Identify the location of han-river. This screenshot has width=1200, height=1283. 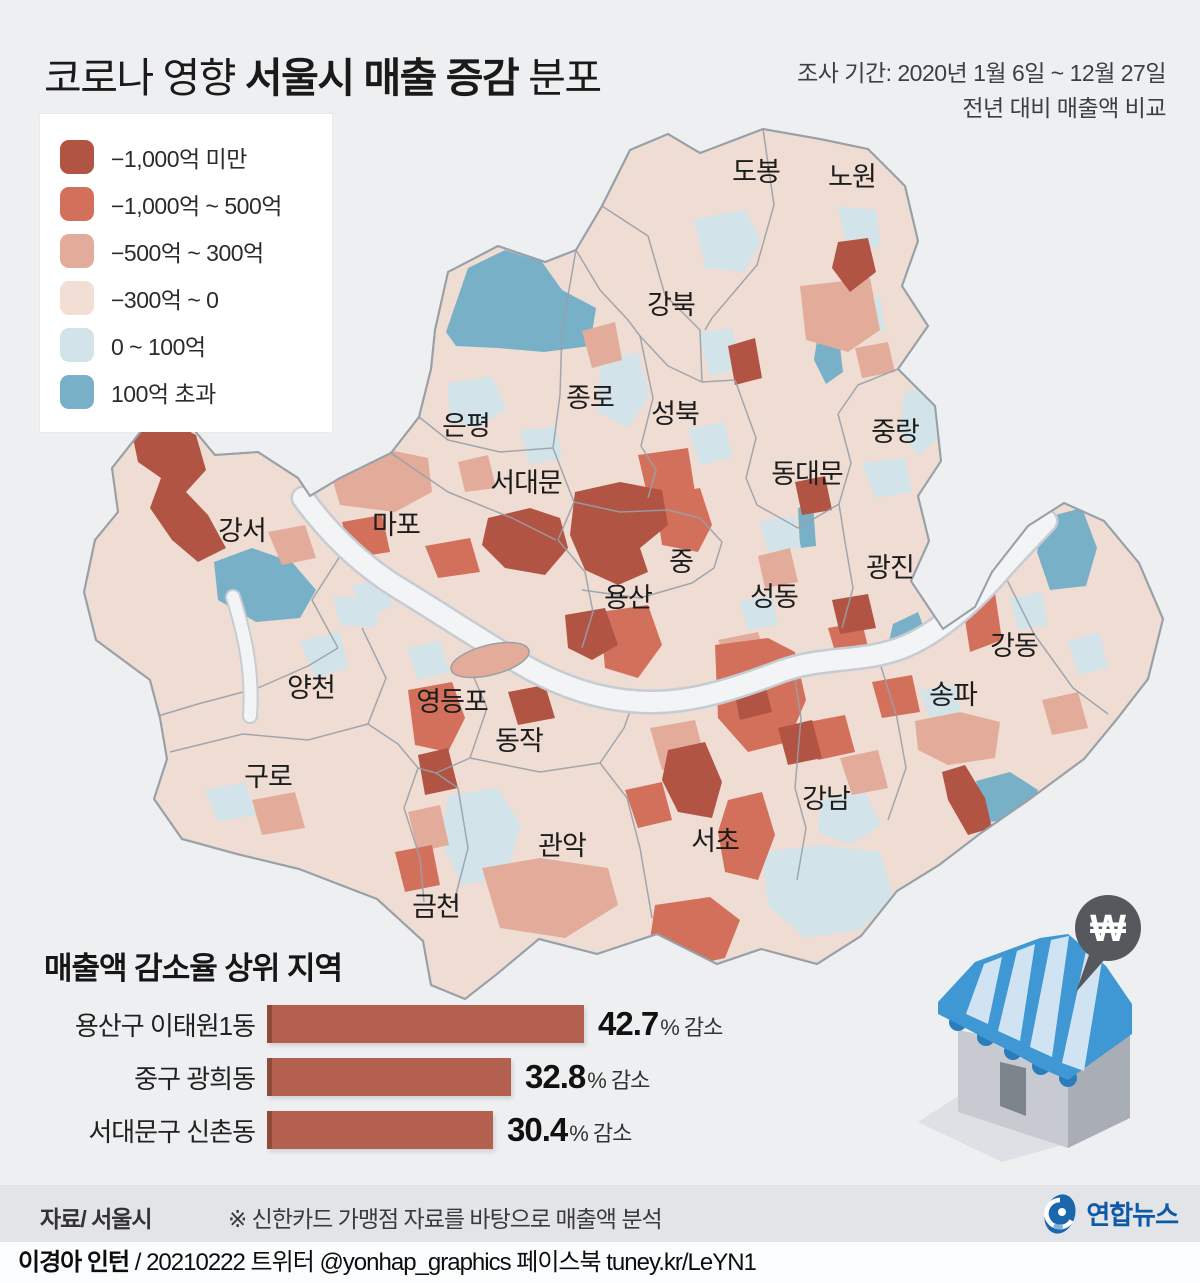
(674, 600).